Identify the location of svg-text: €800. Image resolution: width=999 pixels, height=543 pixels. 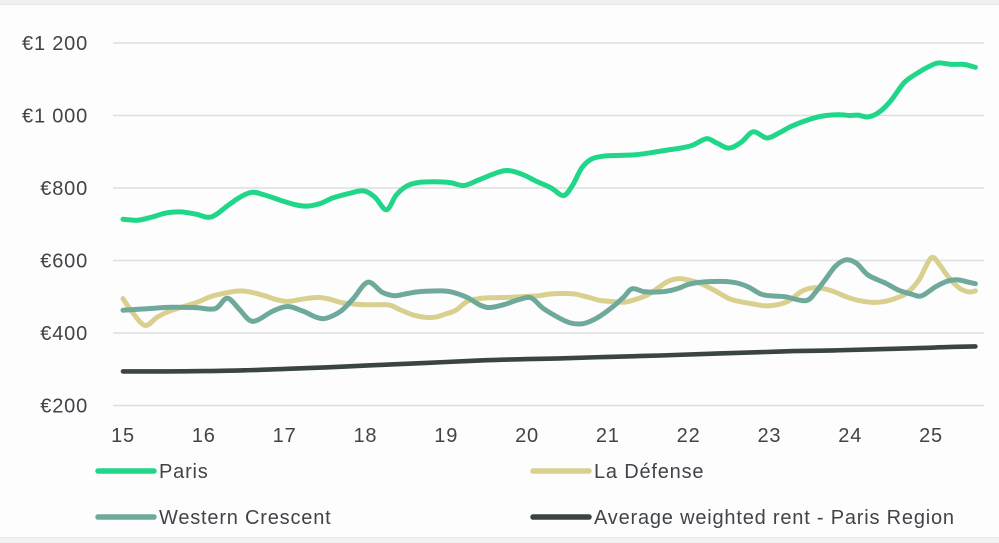
(64, 189).